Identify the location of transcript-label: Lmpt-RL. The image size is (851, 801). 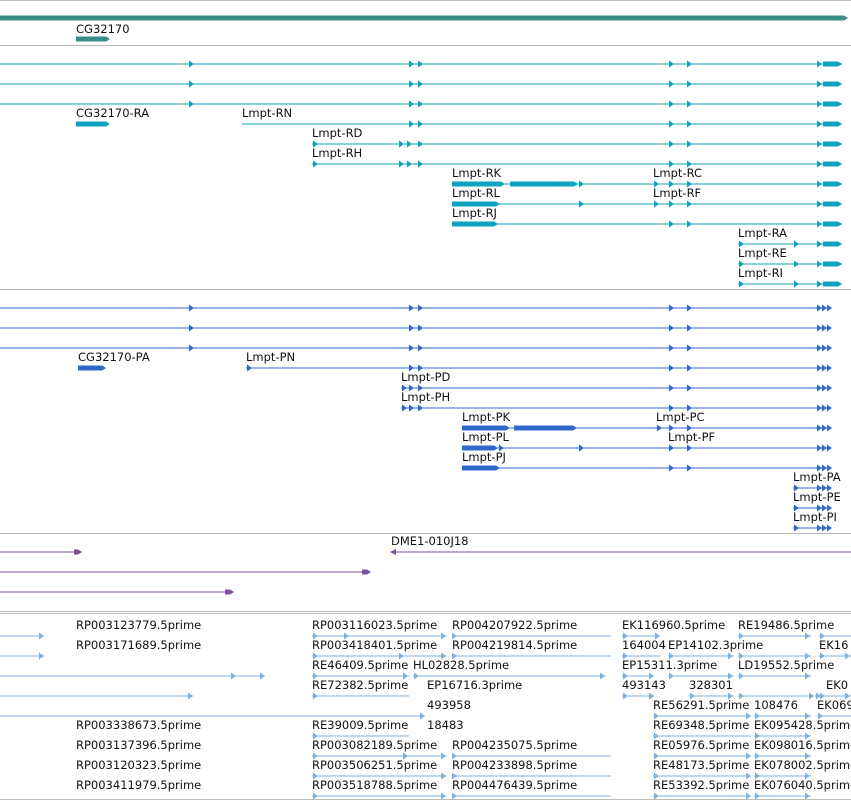
(476, 193).